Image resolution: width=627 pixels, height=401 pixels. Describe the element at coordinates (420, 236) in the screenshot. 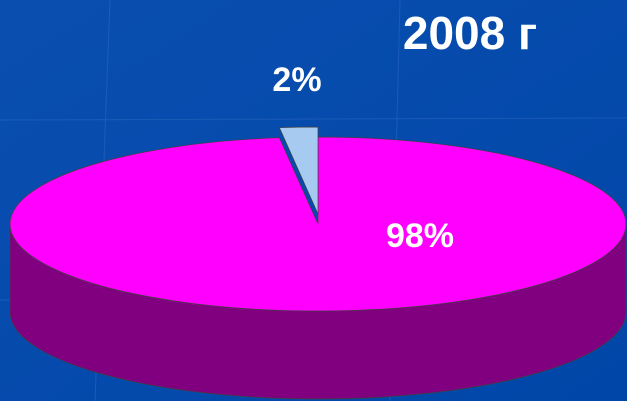

I see `value-label: 98%` at that location.